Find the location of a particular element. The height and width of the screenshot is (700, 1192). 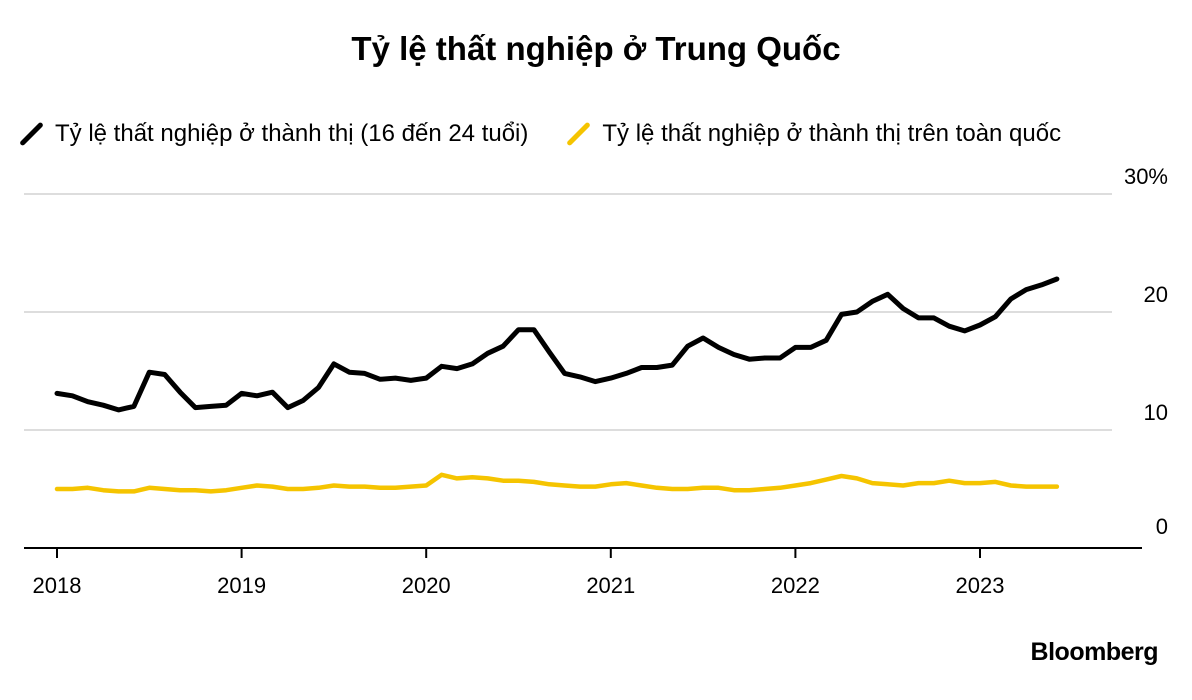

x-tick-label: 2022 is located at coordinates (795, 585).